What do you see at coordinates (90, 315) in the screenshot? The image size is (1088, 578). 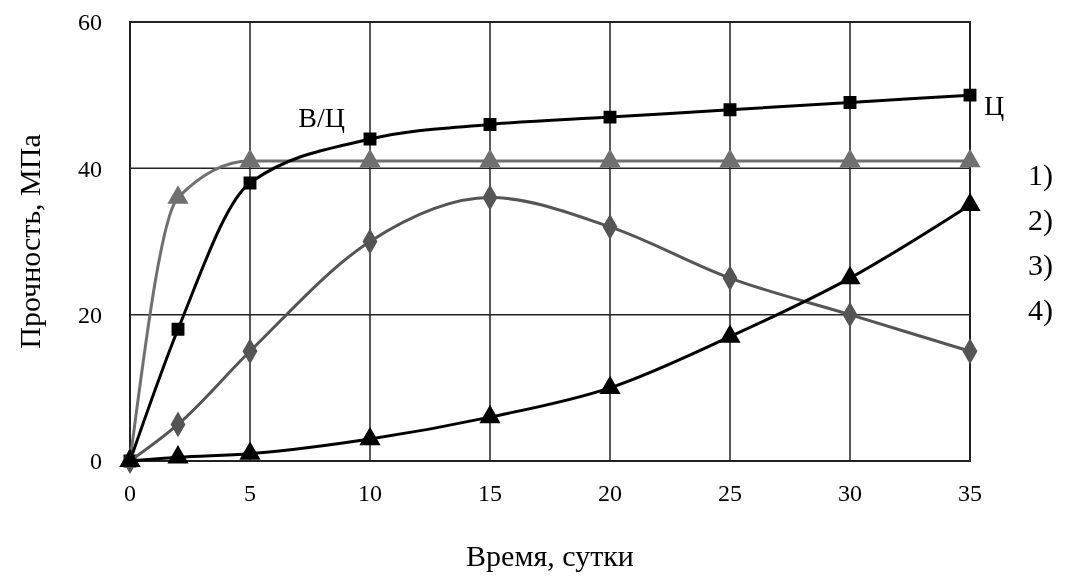 I see `y-tick-label: 20` at bounding box center [90, 315].